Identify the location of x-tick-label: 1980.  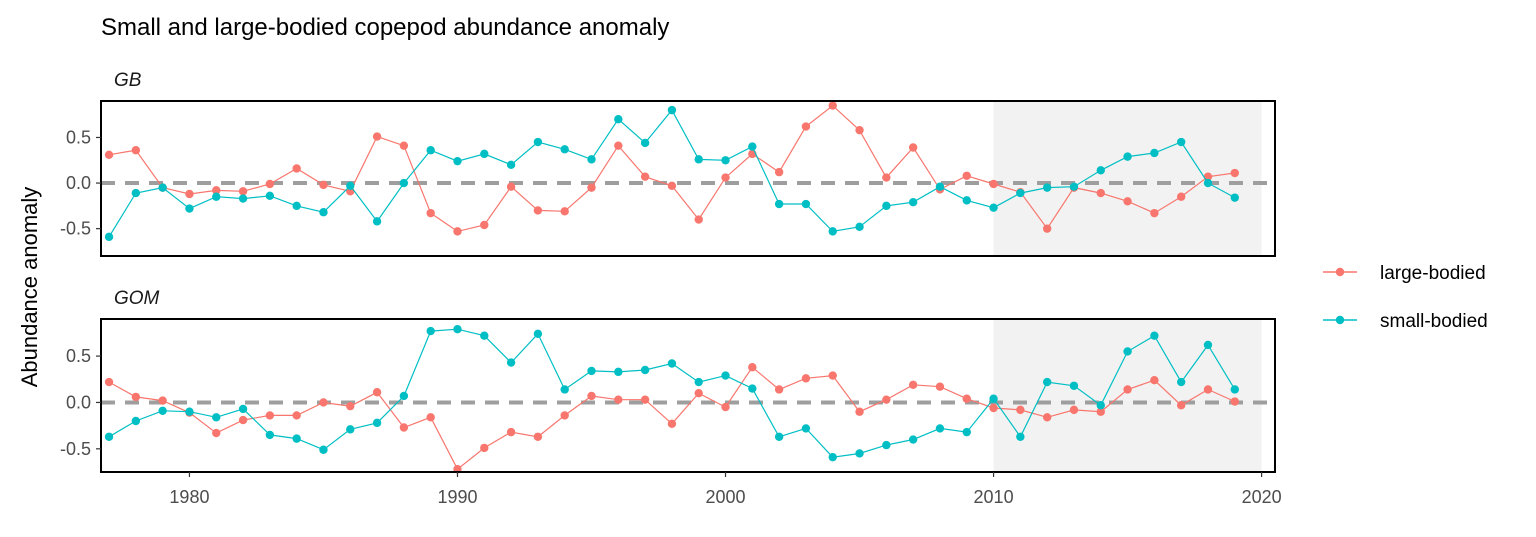
(189, 497).